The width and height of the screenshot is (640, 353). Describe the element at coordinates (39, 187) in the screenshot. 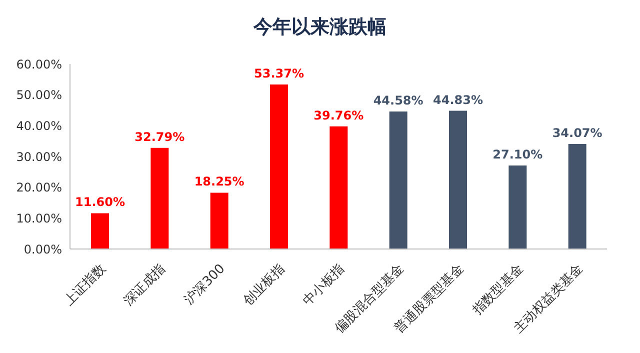

I see `y-tick-label: 20.00%` at that location.